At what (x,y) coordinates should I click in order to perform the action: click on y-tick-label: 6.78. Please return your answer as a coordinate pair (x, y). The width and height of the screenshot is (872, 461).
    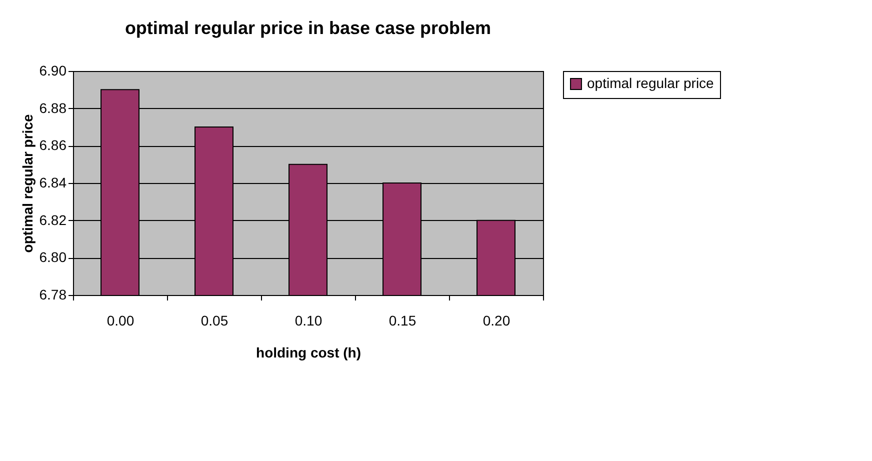
    Looking at the image, I should click on (53, 294).